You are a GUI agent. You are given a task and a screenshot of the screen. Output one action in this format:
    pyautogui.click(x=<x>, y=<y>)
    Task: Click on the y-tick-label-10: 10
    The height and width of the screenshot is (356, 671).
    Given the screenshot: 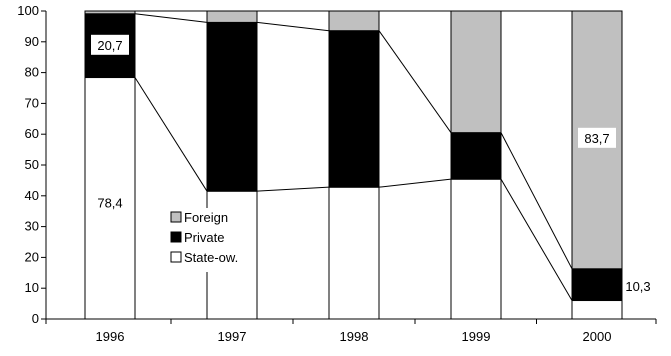 What is the action you would take?
    pyautogui.click(x=32, y=287)
    